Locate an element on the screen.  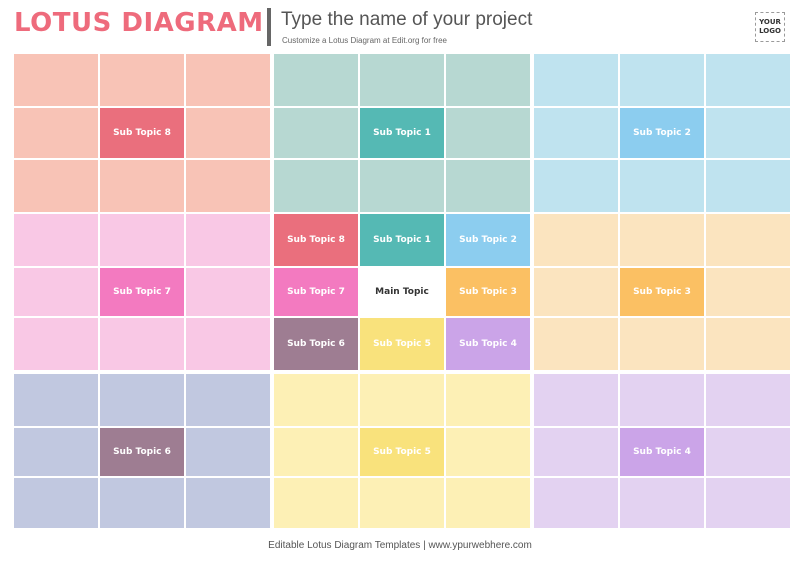
project-name: Type the name of your project is located at coordinates (407, 19).